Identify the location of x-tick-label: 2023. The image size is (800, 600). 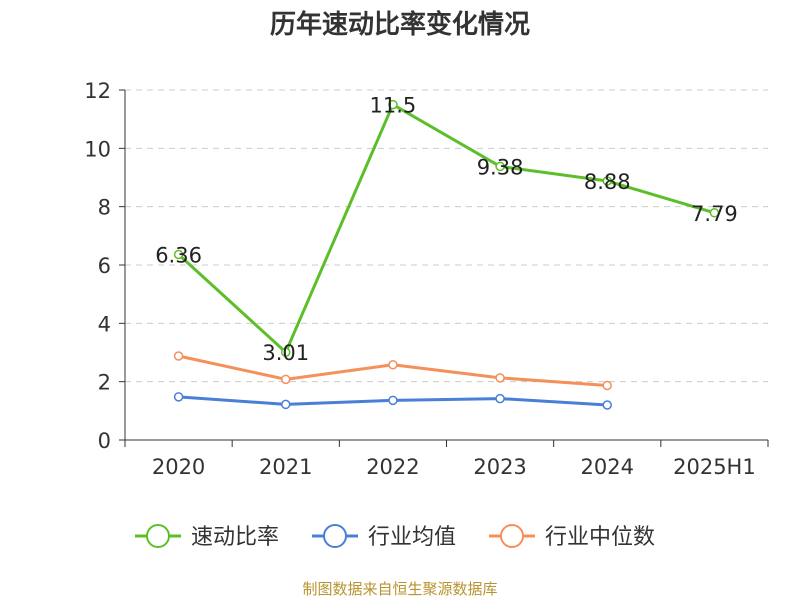
(499, 467).